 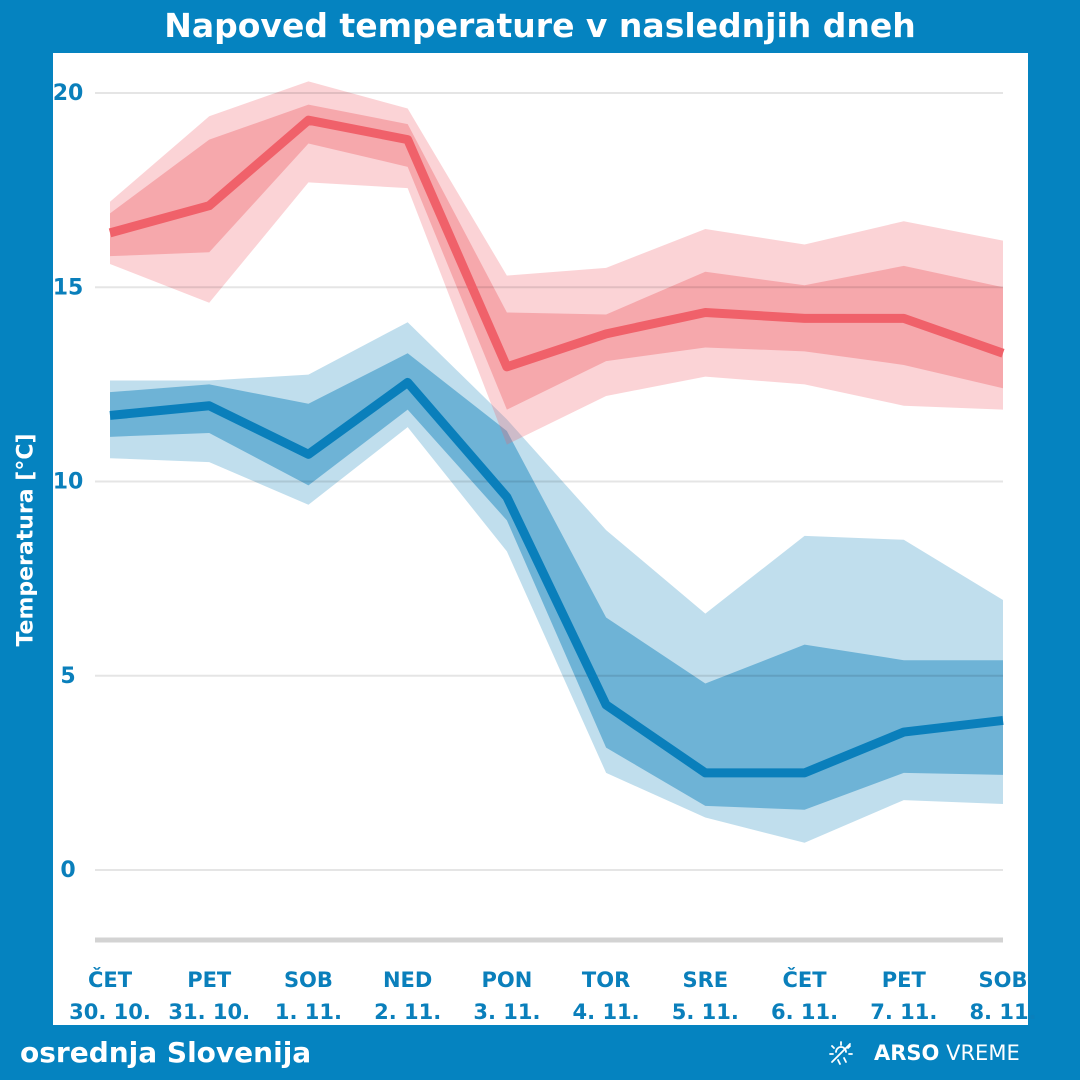 I want to click on x-tick-date: 2. 11., so click(x=407, y=1012).